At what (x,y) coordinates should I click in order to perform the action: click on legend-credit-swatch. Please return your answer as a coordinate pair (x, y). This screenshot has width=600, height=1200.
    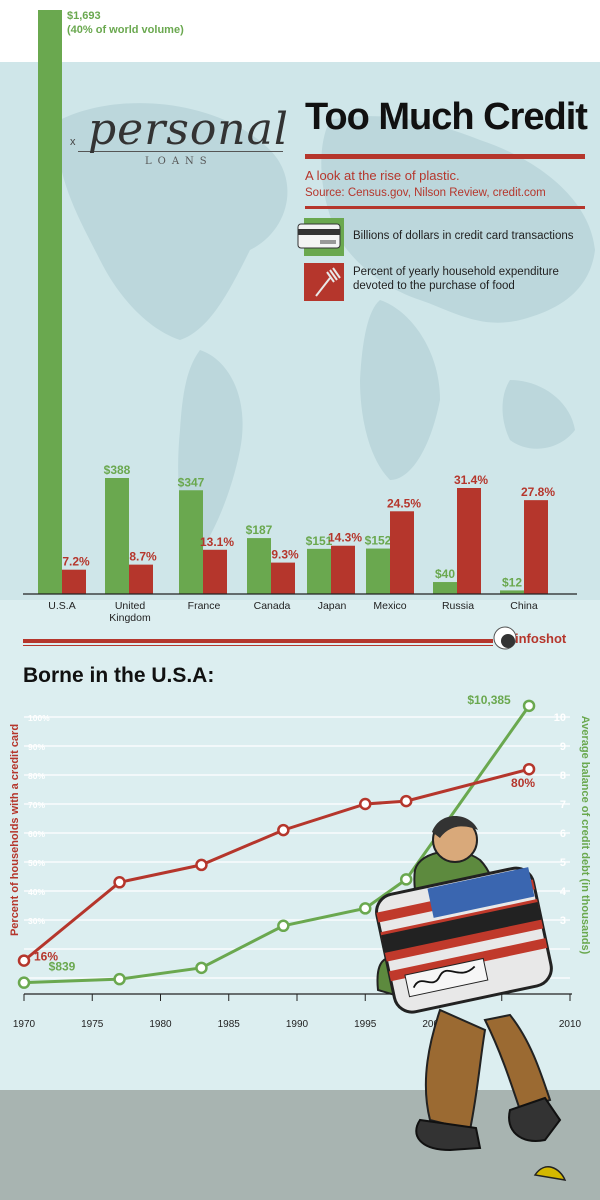
    Looking at the image, I should click on (320, 237).